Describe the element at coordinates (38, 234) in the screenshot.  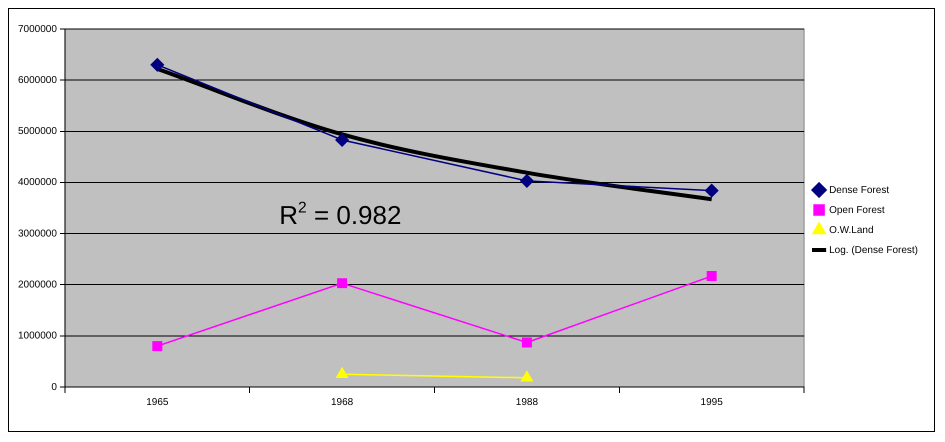
I see `y-tick-label: 3000000` at that location.